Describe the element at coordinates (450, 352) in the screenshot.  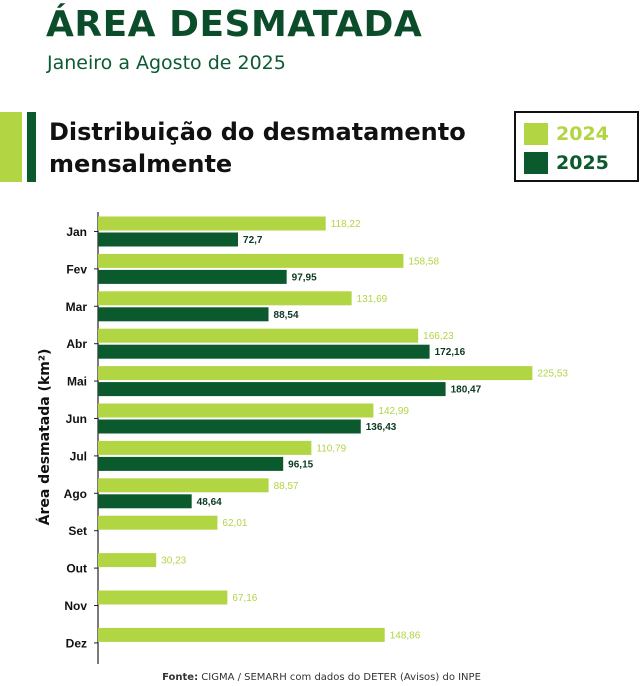
I see `data-label-2025-abr: 172,16` at that location.